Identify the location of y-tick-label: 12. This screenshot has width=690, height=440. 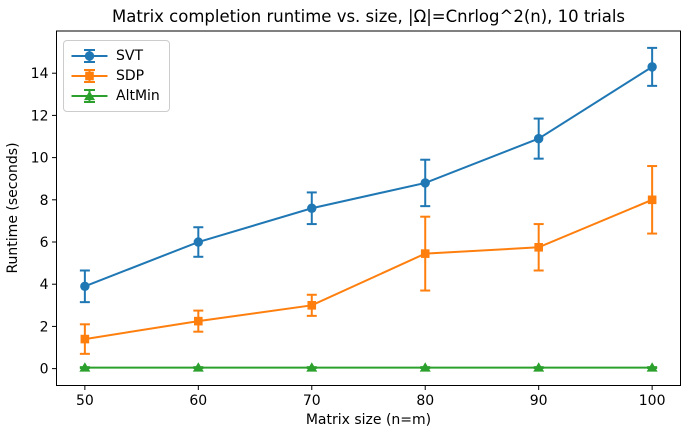
(40, 116).